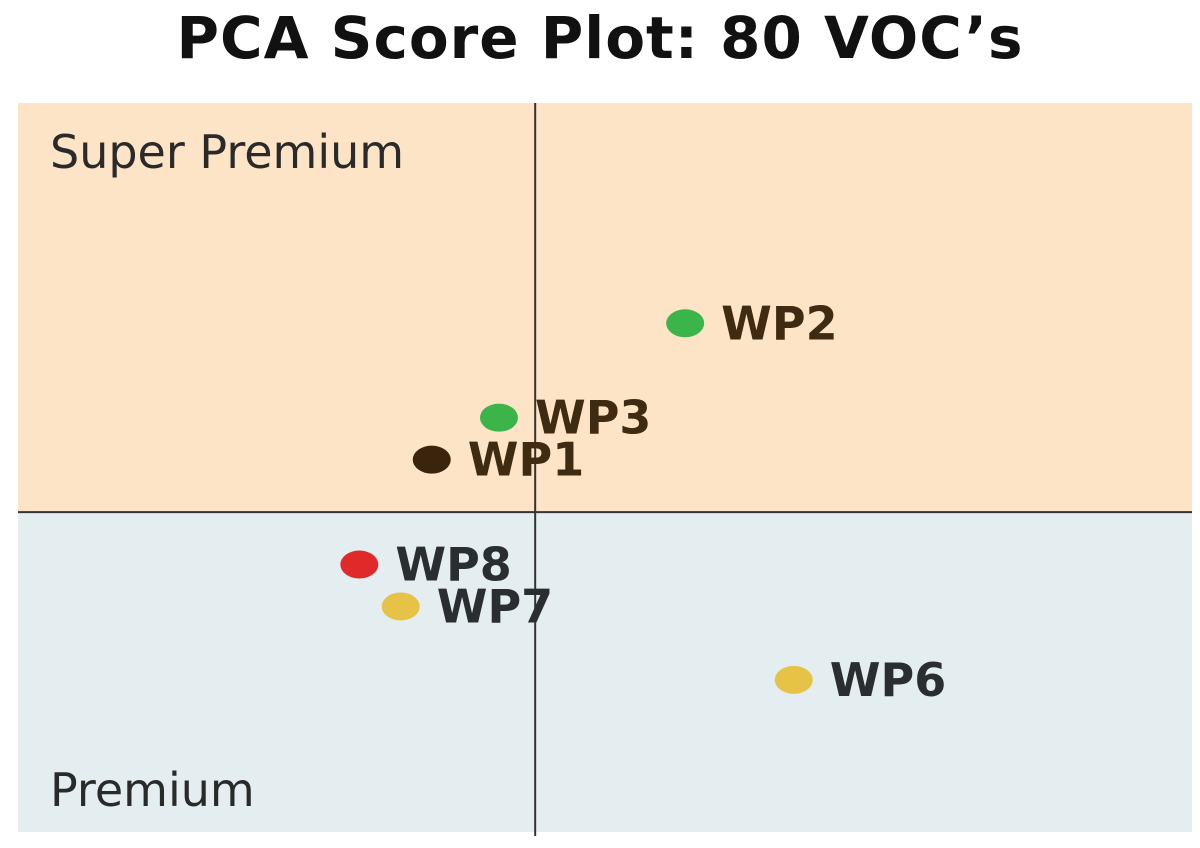  What do you see at coordinates (431, 459) in the screenshot?
I see `point-wp1` at bounding box center [431, 459].